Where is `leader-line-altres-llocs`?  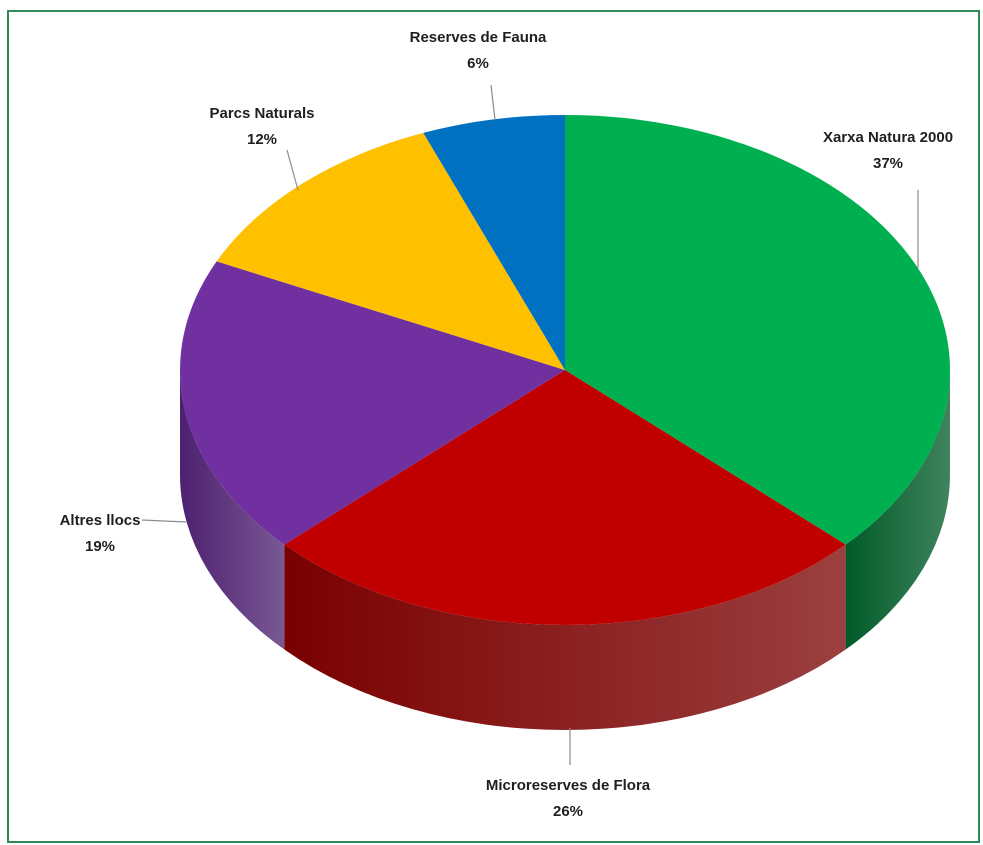 leader-line-altres-llocs is located at coordinates (164, 521).